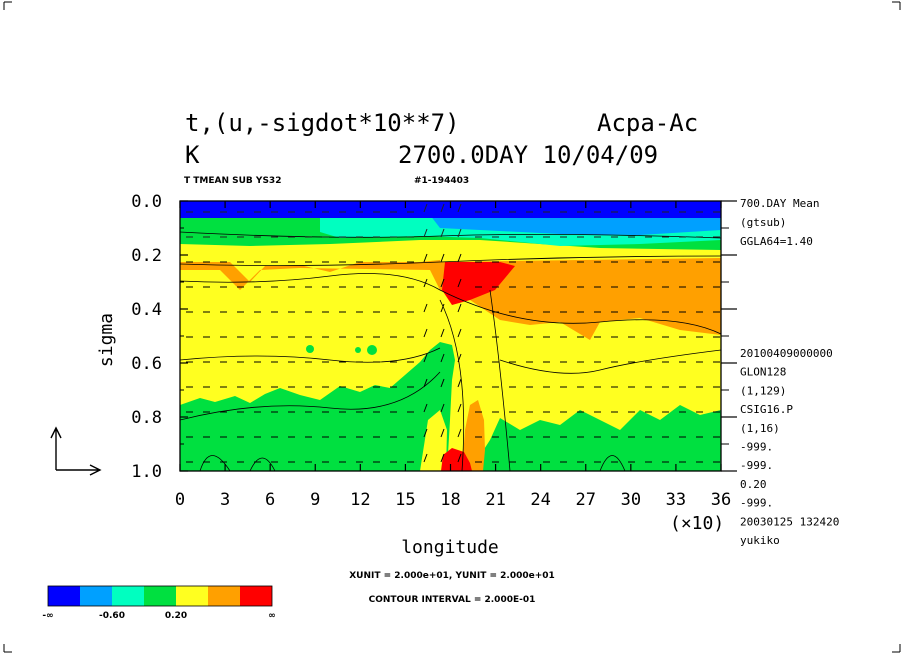  Describe the element at coordinates (76, 451) in the screenshot. I see `reference-vector` at that location.